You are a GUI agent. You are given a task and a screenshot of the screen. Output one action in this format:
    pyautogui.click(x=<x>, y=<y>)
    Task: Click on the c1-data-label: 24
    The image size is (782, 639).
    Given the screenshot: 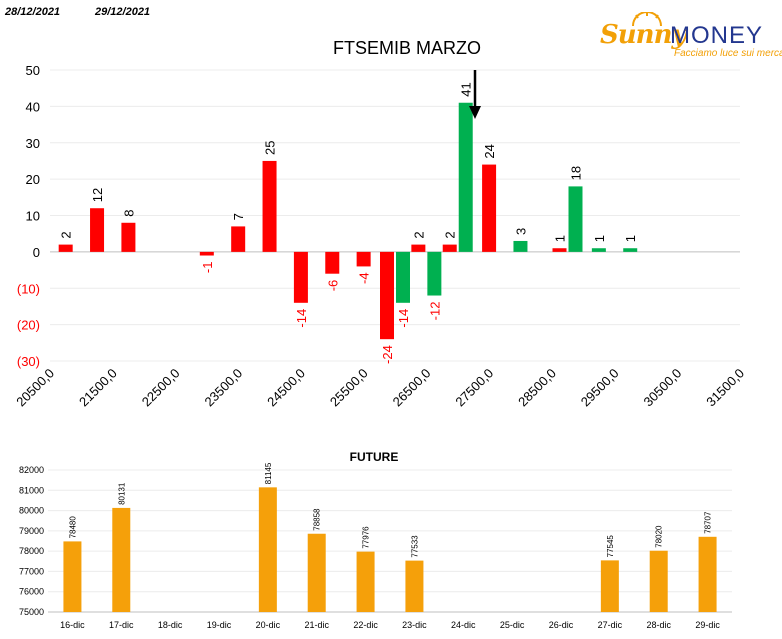 What is the action you would take?
    pyautogui.click(x=489, y=151)
    